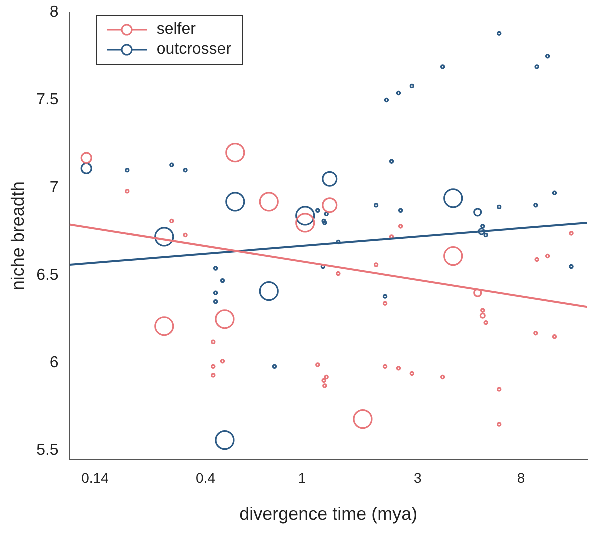  Describe the element at coordinates (302, 478) in the screenshot. I see `x-tick-label: 1` at that location.